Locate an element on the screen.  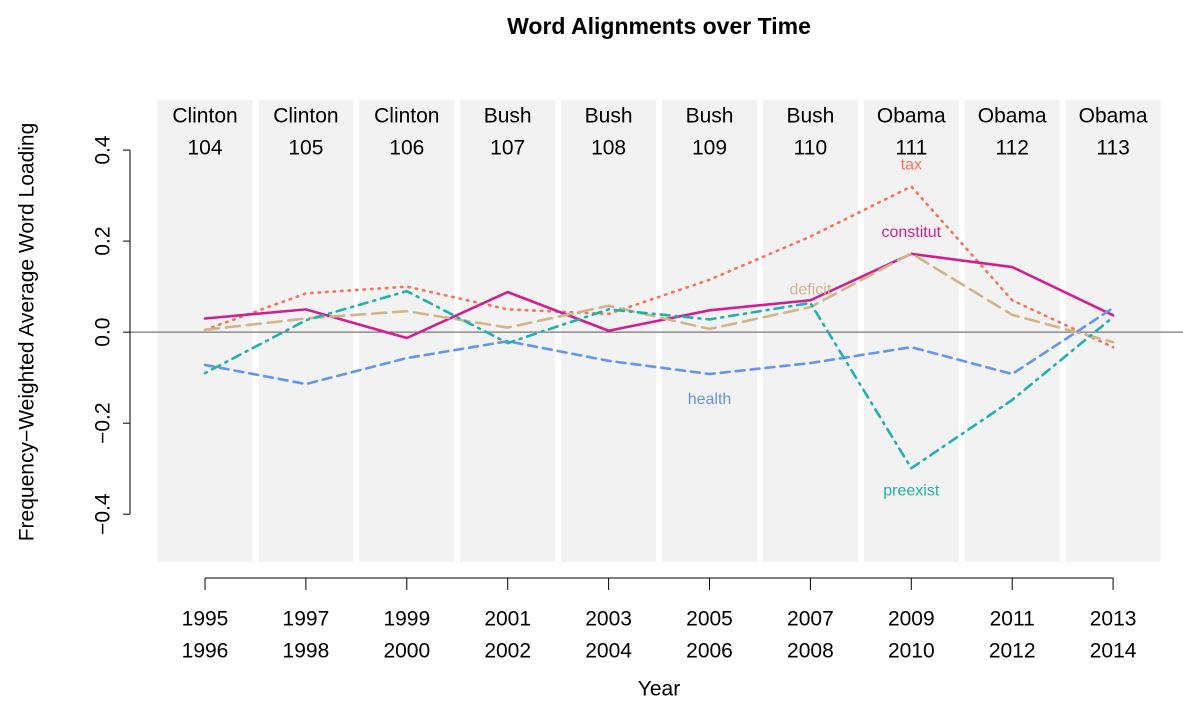
x-tick-label: 1998 is located at coordinates (306, 651).